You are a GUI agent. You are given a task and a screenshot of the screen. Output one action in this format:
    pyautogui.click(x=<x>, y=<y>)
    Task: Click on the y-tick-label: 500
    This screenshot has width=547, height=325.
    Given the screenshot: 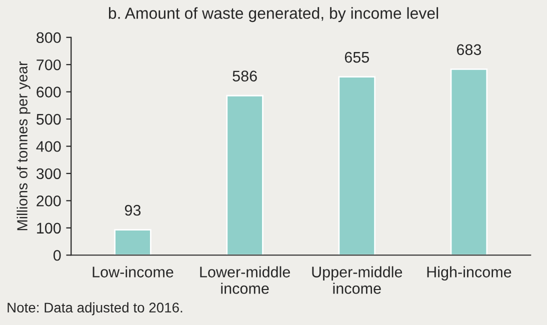 What is the action you would take?
    pyautogui.click(x=48, y=119)
    